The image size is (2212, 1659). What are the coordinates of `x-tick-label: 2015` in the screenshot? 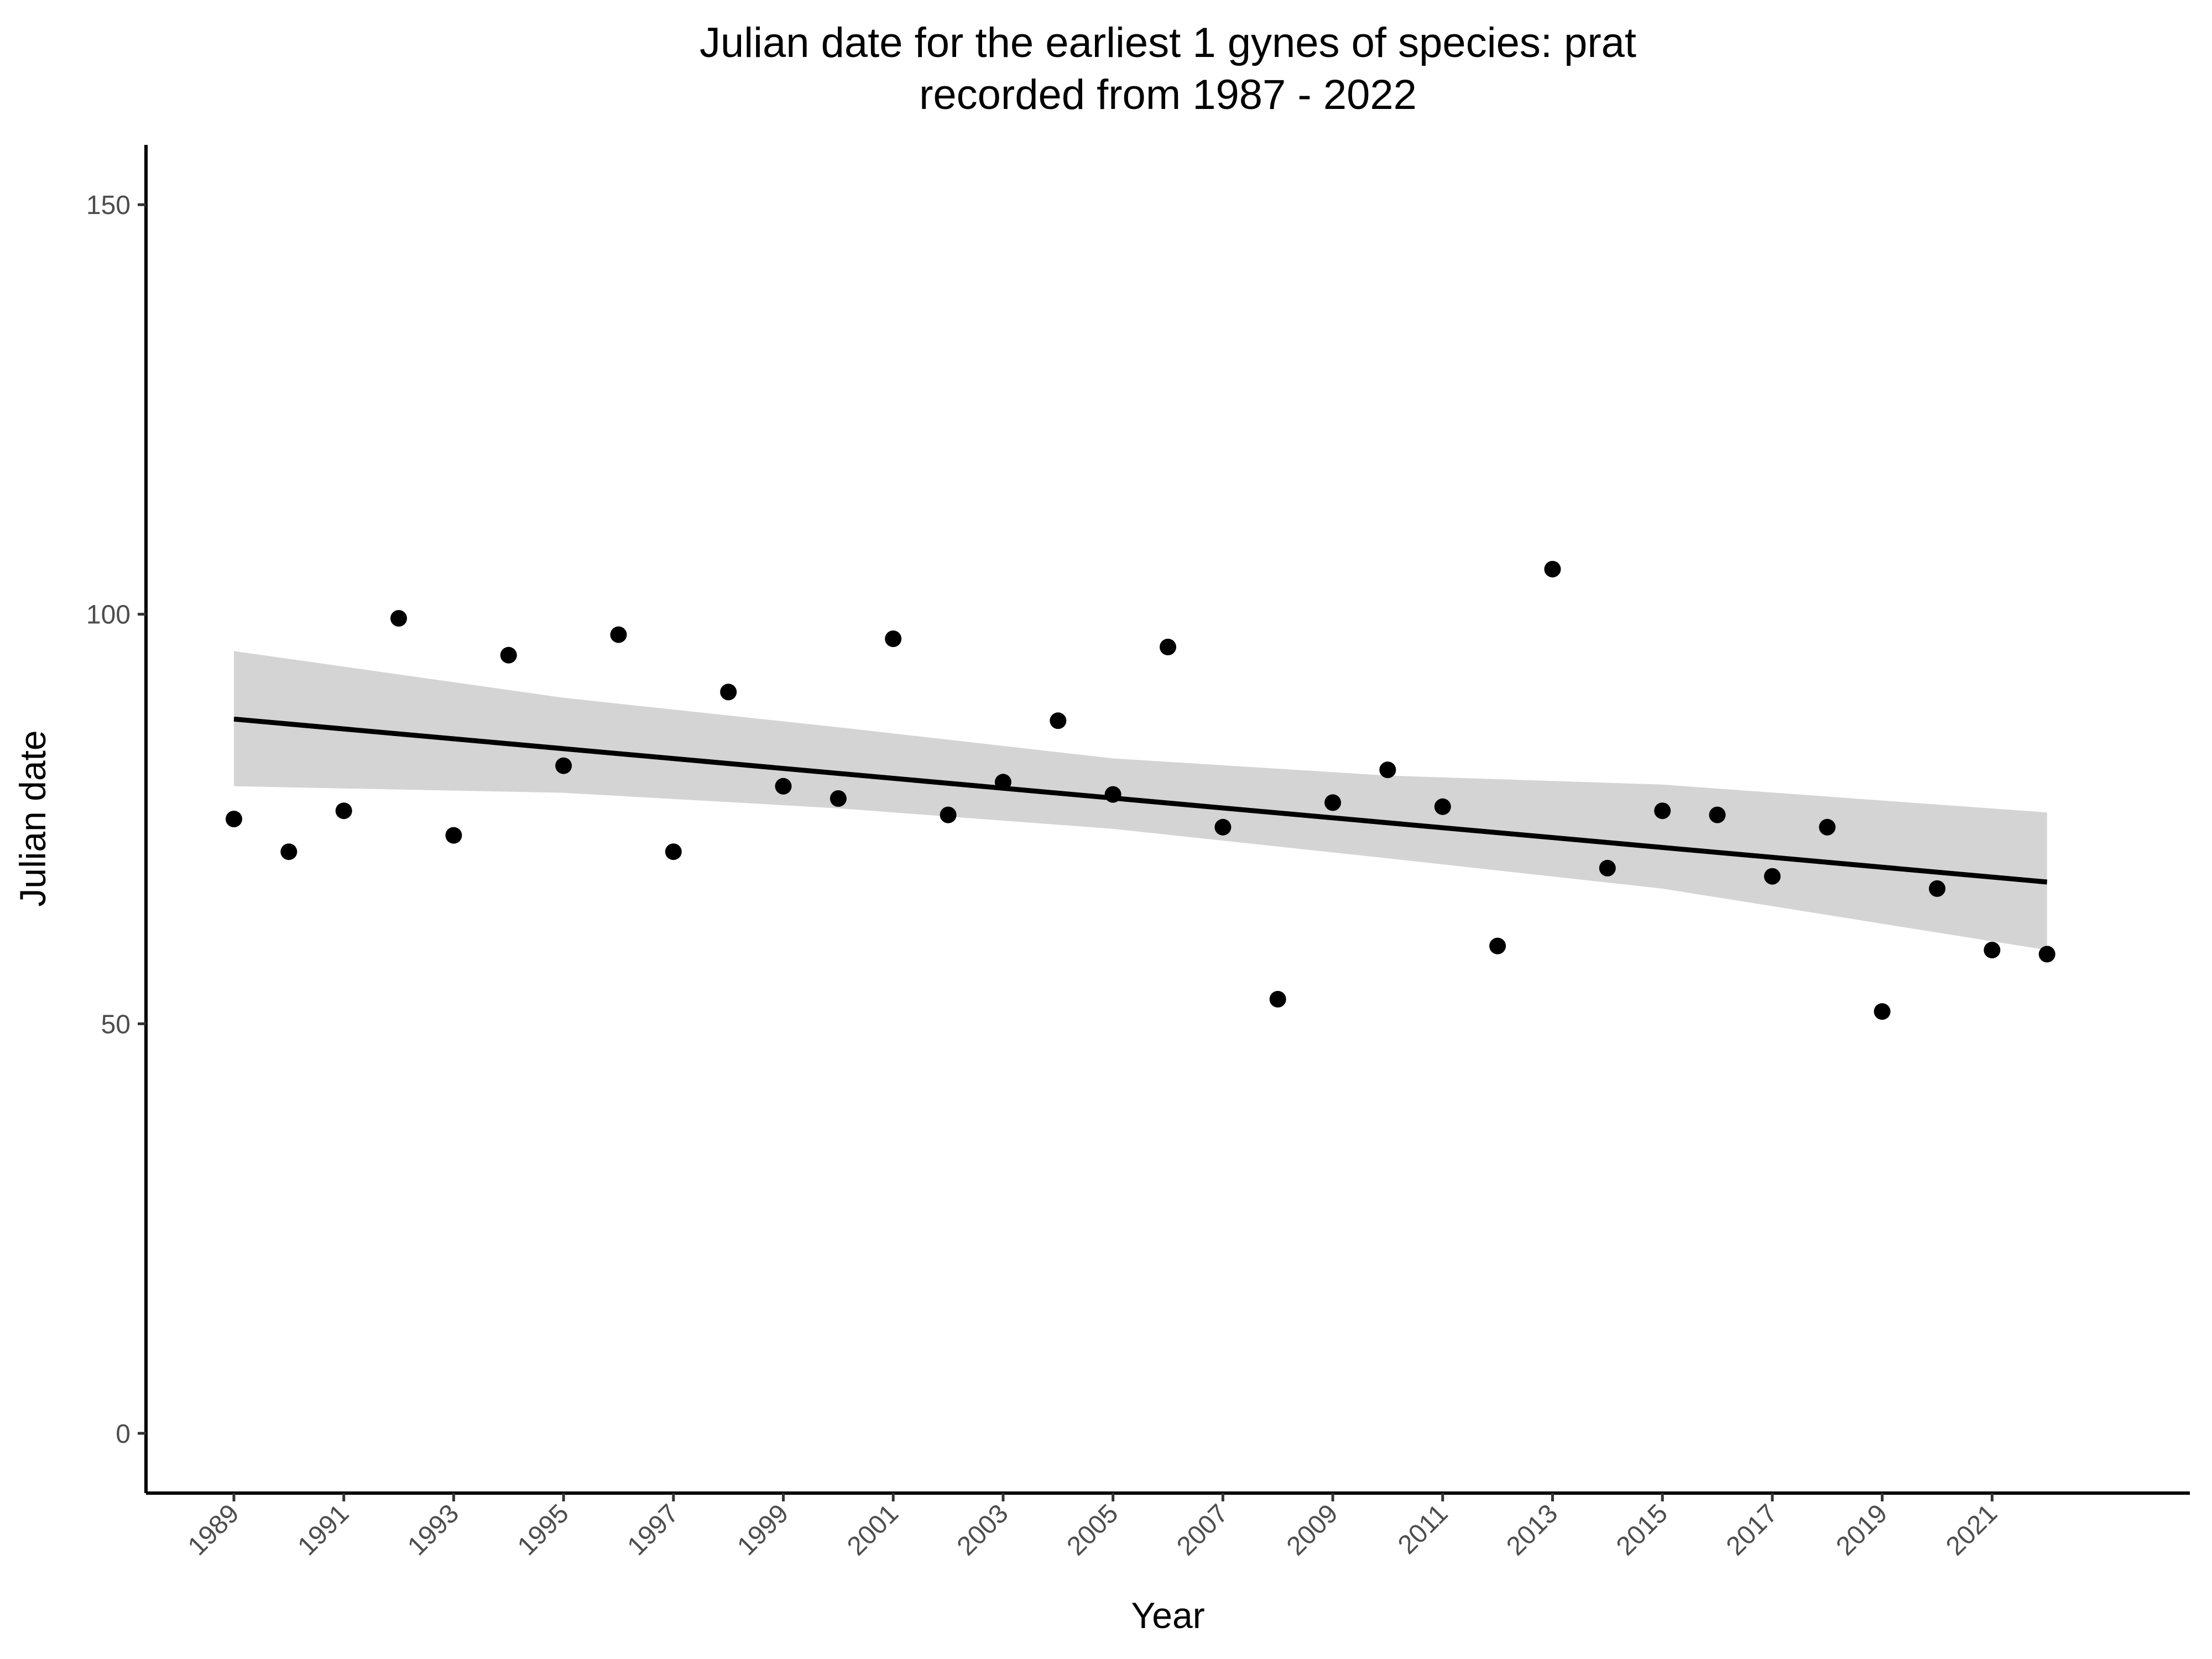 It's located at (1642, 1530).